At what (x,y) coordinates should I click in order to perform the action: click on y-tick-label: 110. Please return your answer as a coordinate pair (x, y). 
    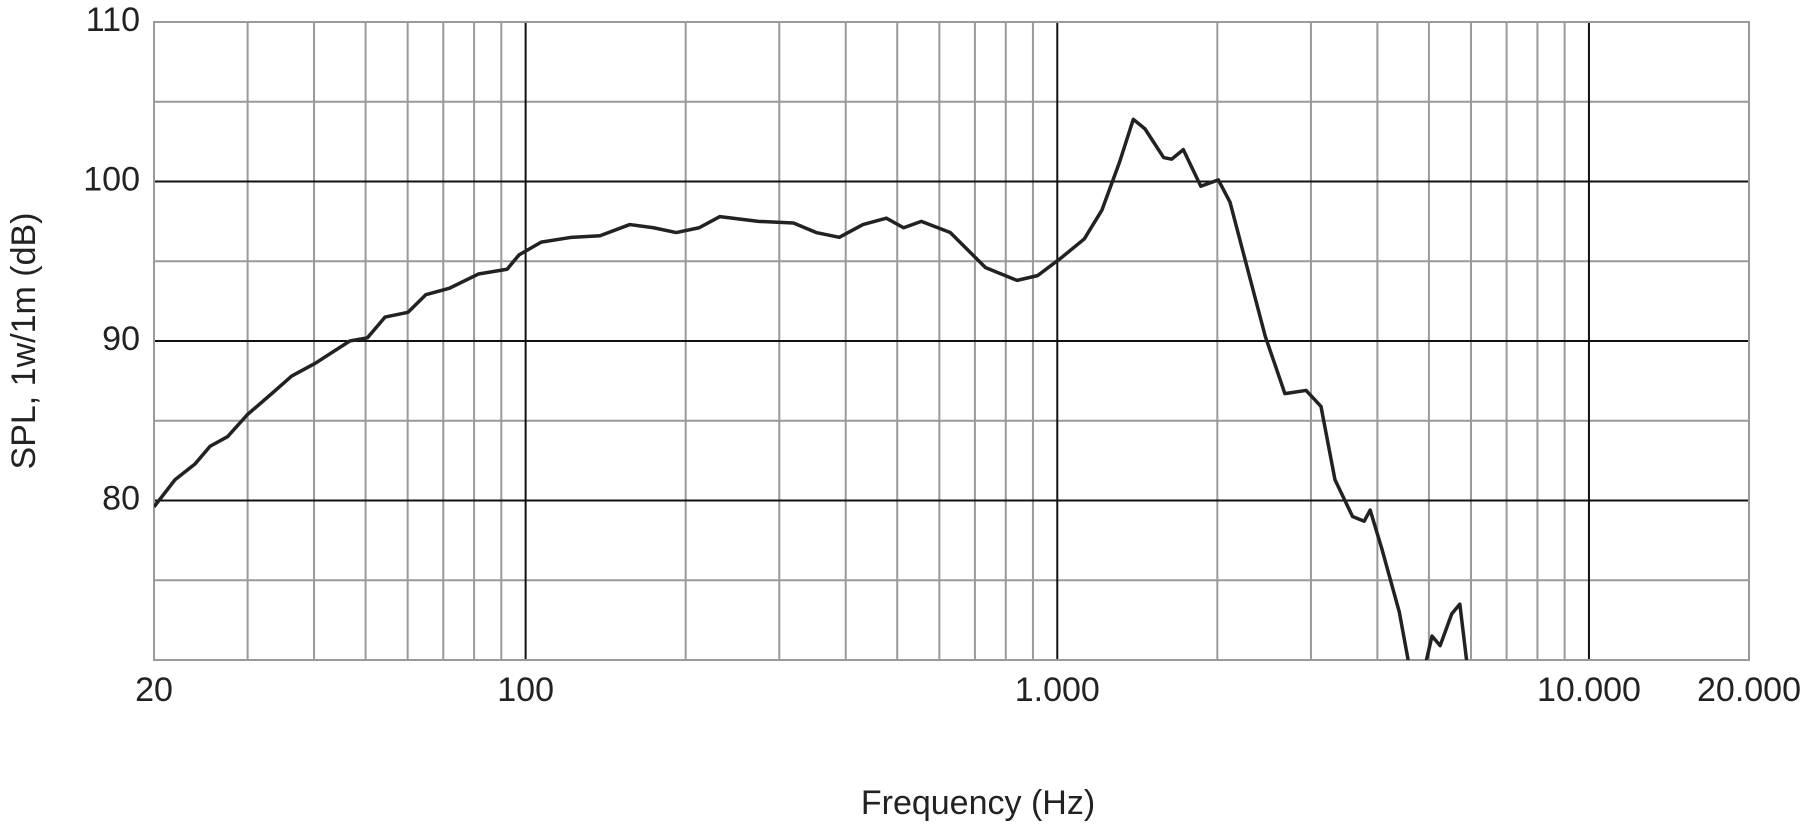
    Looking at the image, I should click on (113, 20).